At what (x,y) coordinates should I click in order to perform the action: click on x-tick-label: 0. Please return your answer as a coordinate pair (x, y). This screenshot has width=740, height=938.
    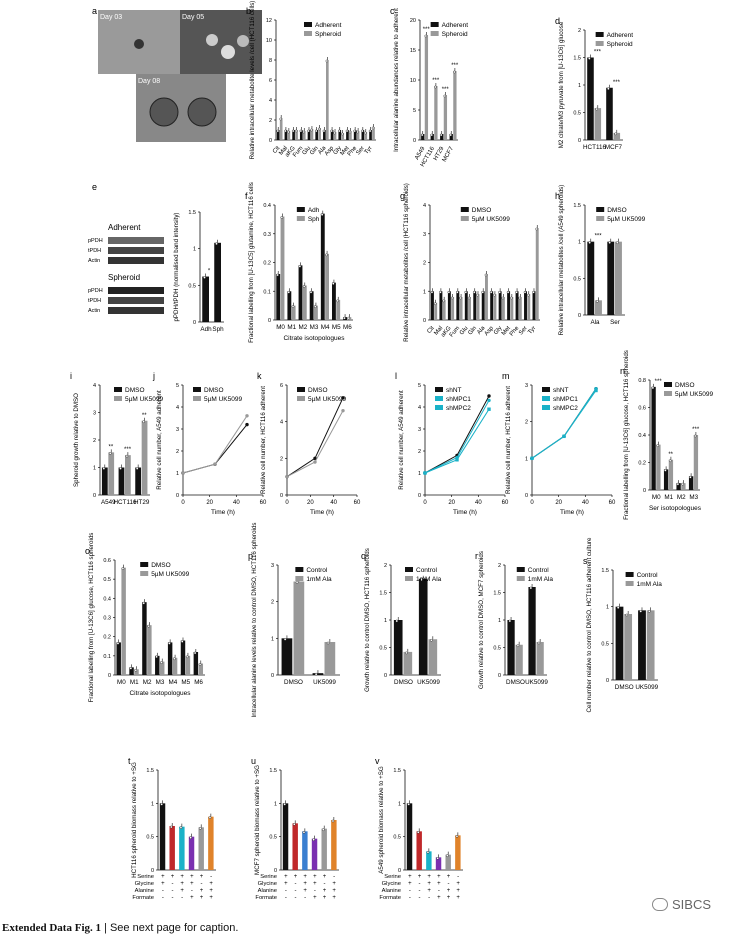
    Looking at the image, I should click on (287, 503).